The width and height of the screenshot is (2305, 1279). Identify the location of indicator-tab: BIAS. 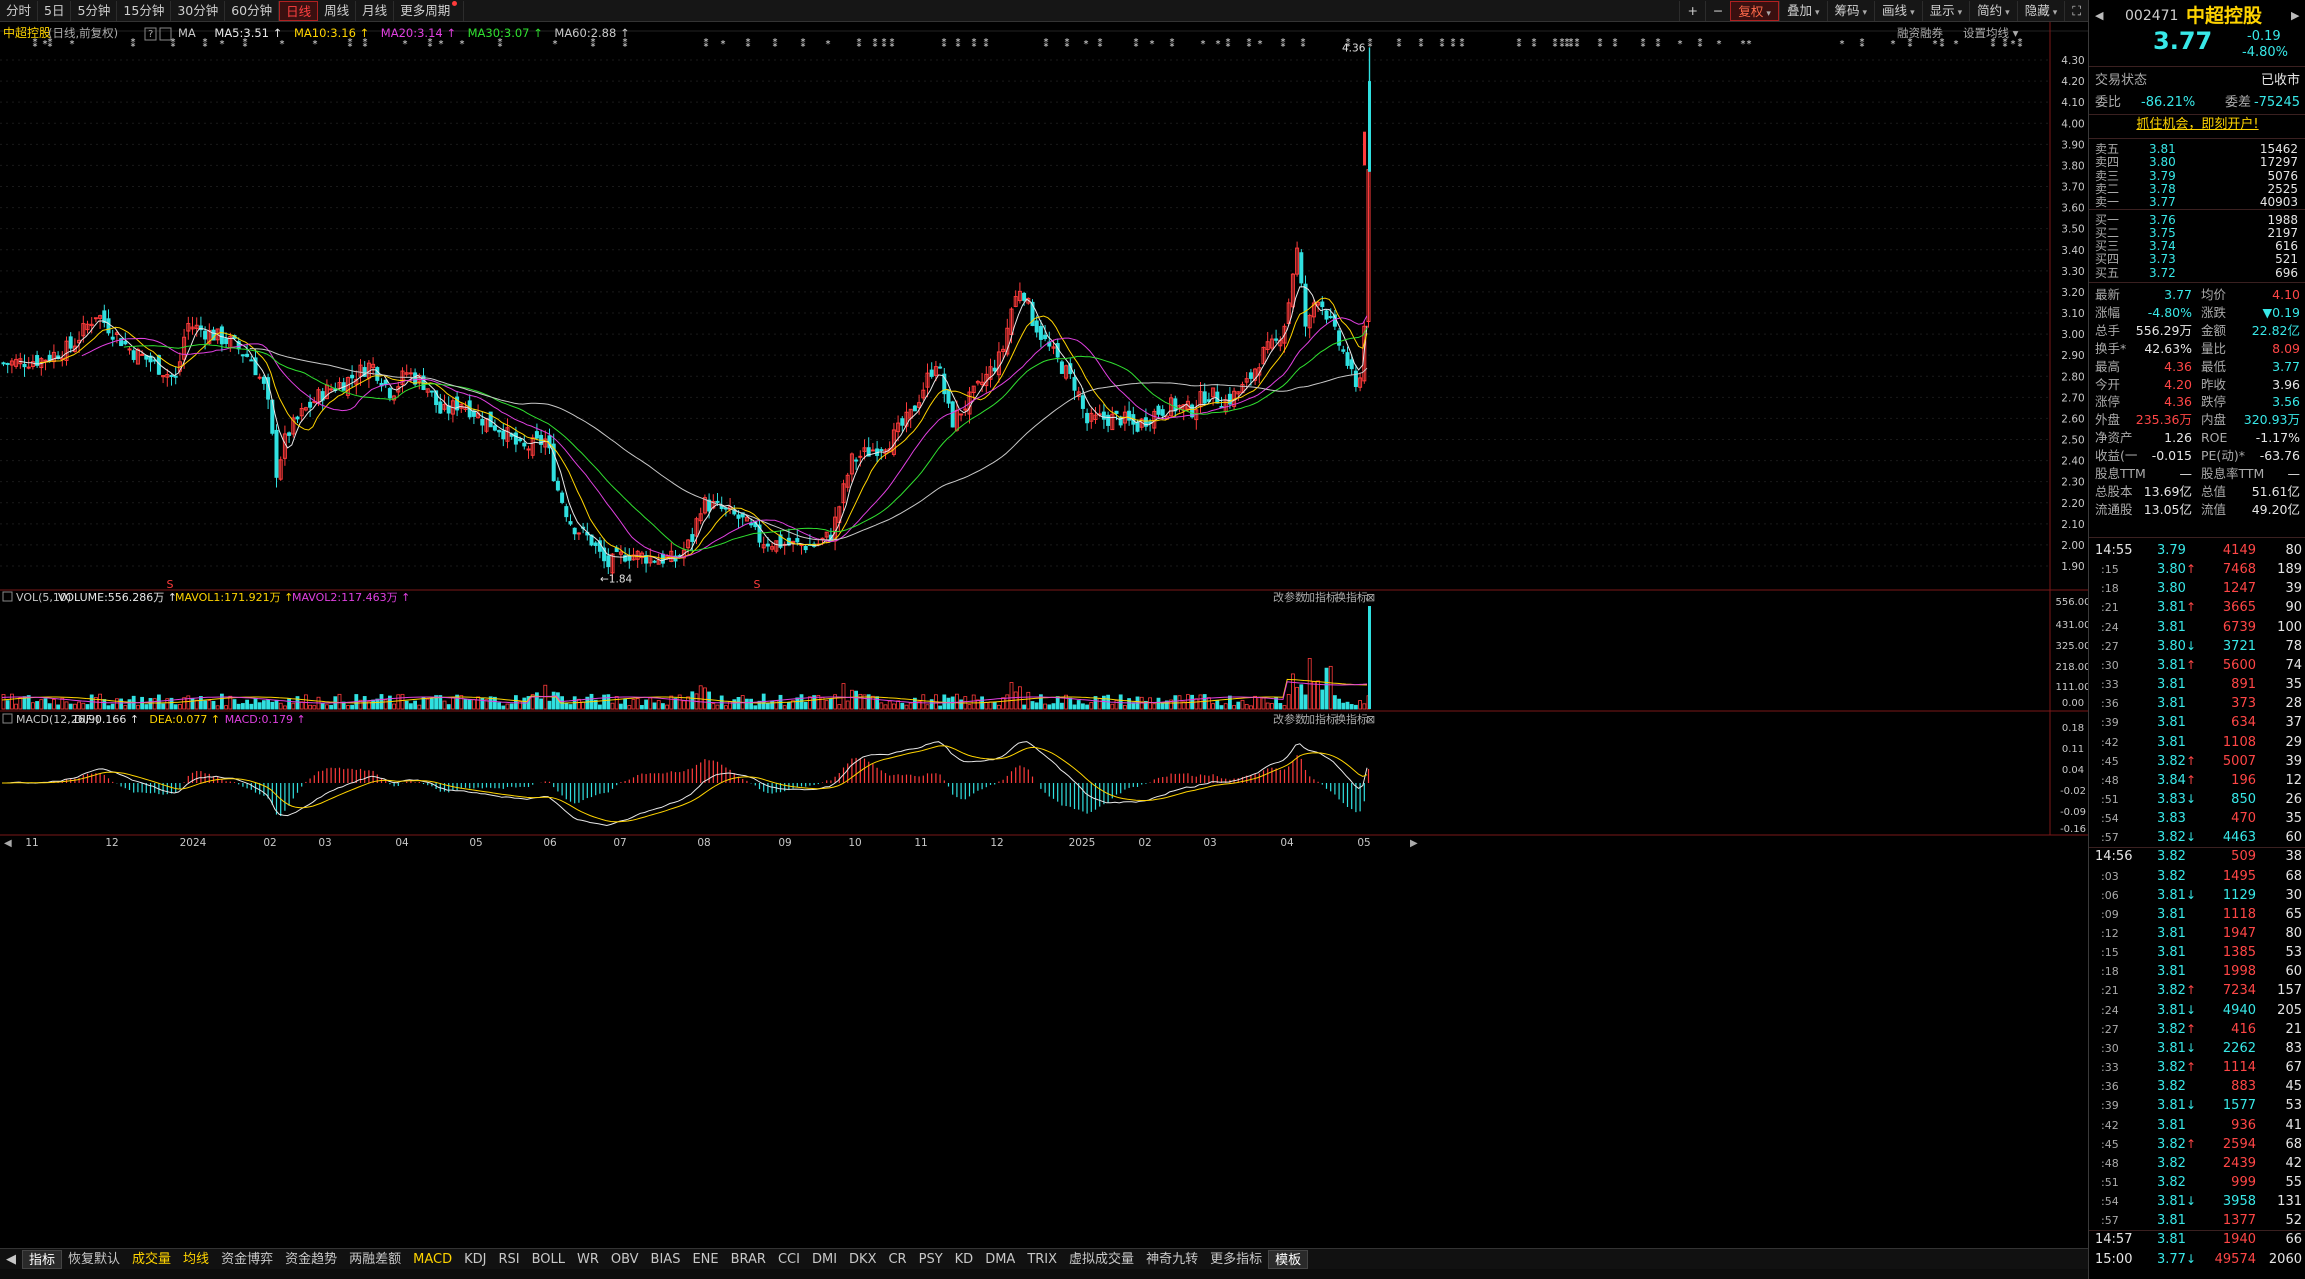
(665, 1259).